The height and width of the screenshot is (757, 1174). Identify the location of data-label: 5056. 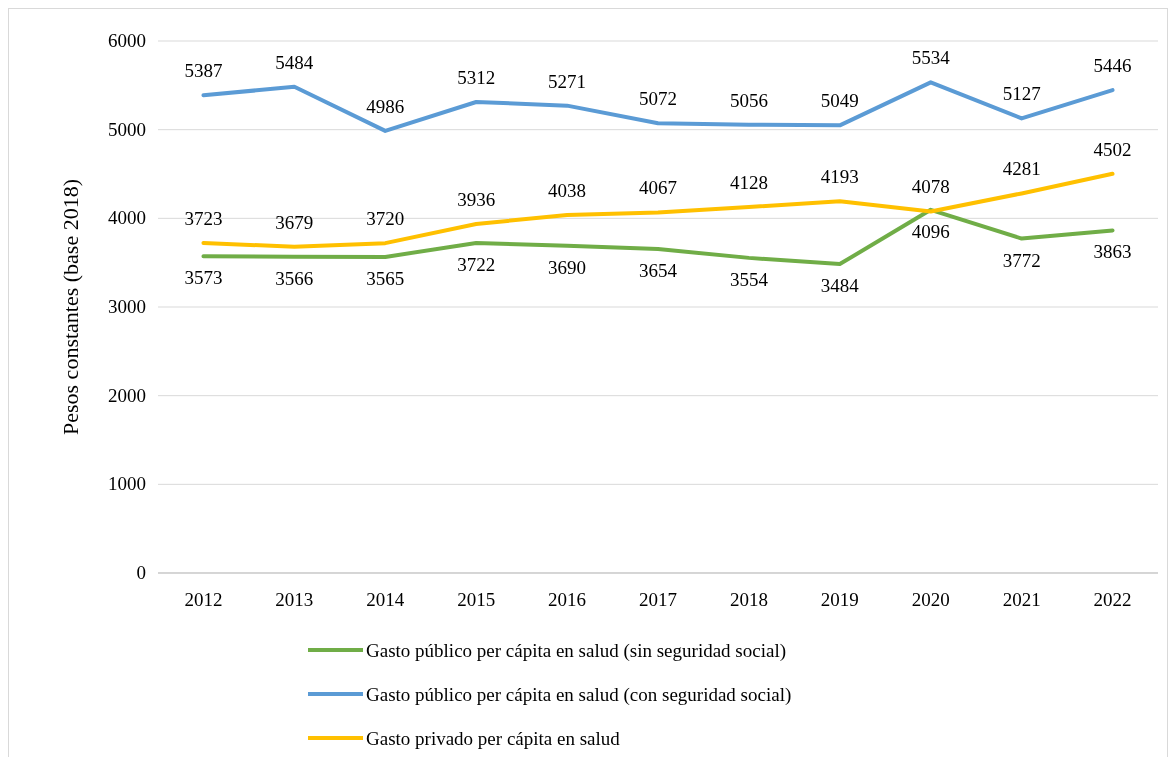
(748, 100).